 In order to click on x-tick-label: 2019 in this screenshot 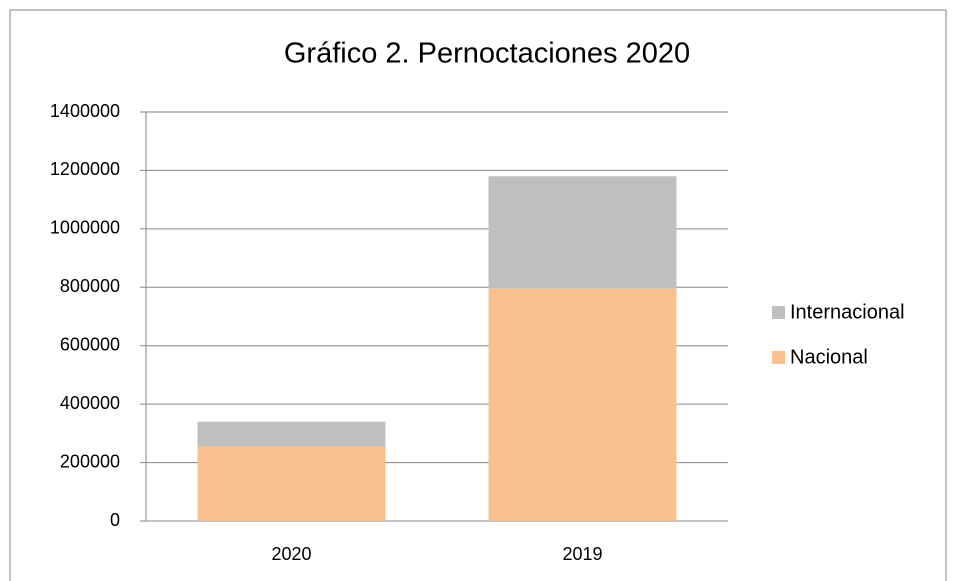, I will do `click(582, 554)`.